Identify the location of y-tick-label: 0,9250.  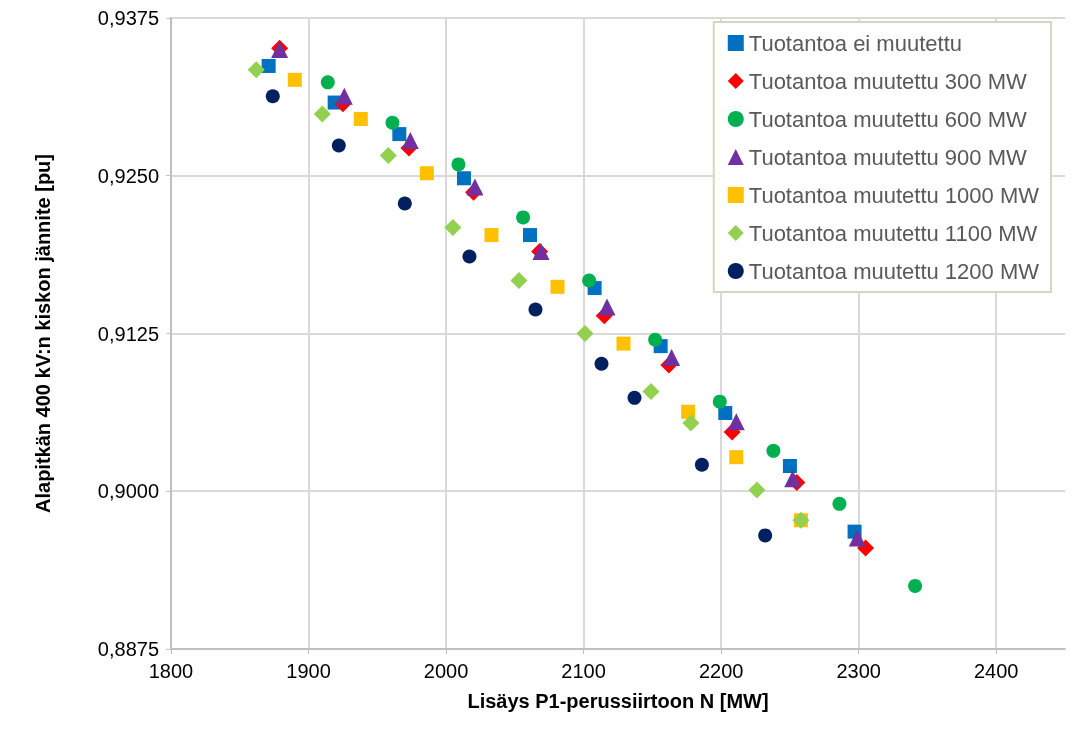
(128, 175).